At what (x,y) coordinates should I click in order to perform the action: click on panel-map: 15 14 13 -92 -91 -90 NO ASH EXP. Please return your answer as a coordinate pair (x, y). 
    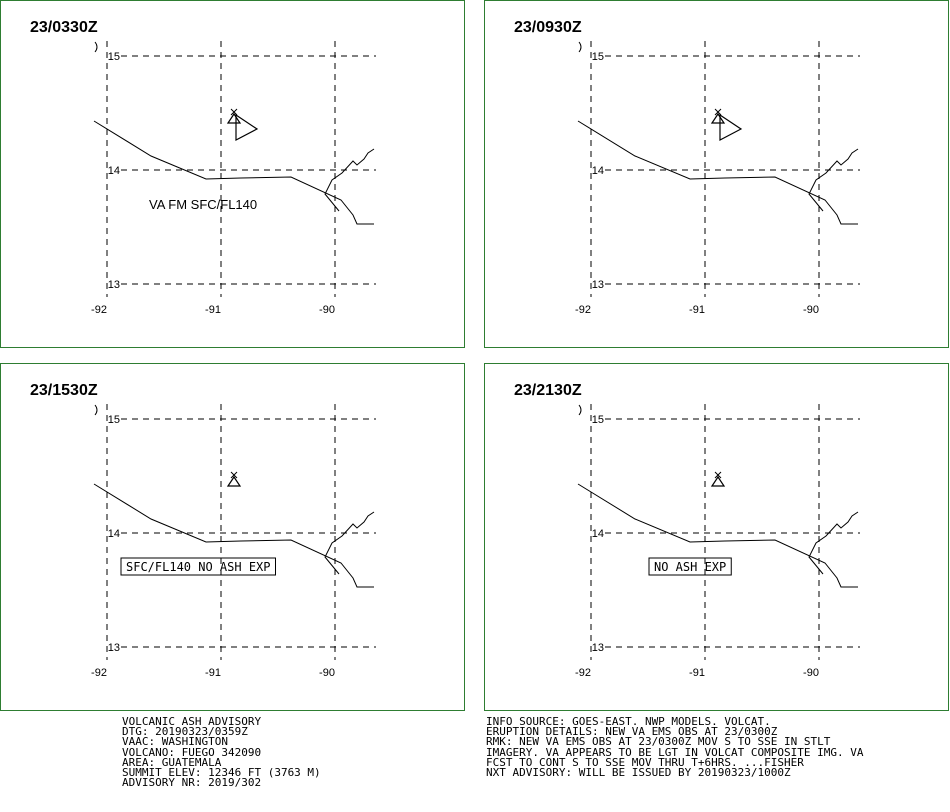
    Looking at the image, I should click on (717, 541).